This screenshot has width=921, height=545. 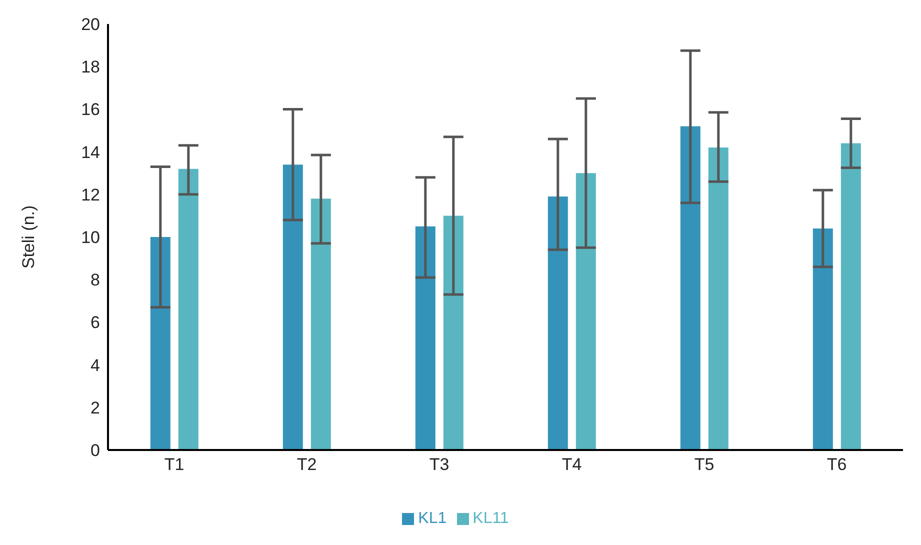 What do you see at coordinates (90, 110) in the screenshot?
I see `y-tick-label: 16` at bounding box center [90, 110].